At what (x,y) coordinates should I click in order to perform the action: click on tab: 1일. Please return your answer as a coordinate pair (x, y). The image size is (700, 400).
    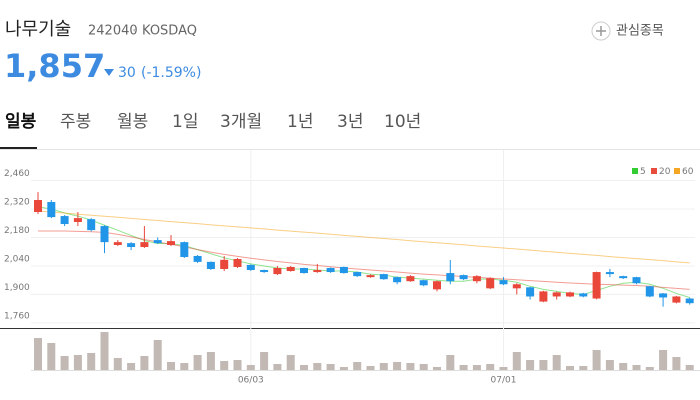
    Looking at the image, I should click on (185, 122).